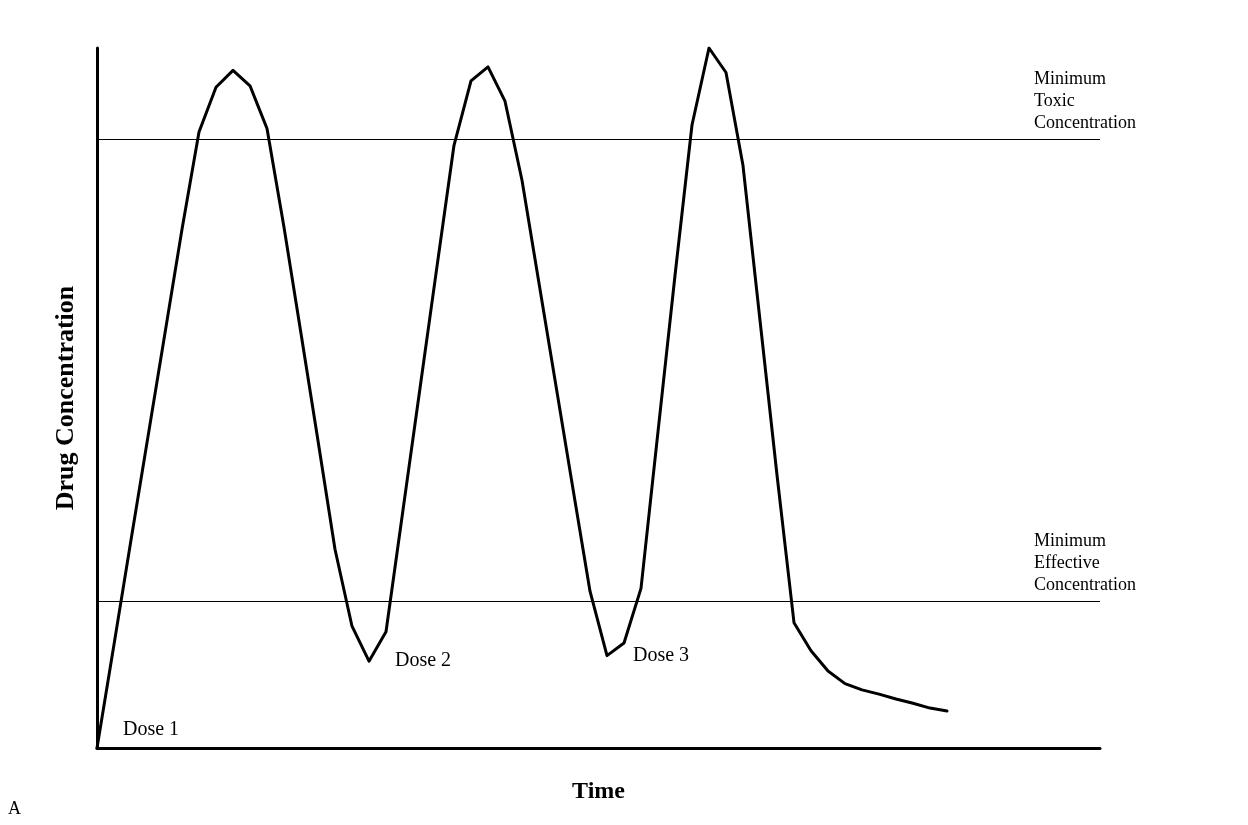  Describe the element at coordinates (661, 653) in the screenshot. I see `annotation: Dose 3` at that location.